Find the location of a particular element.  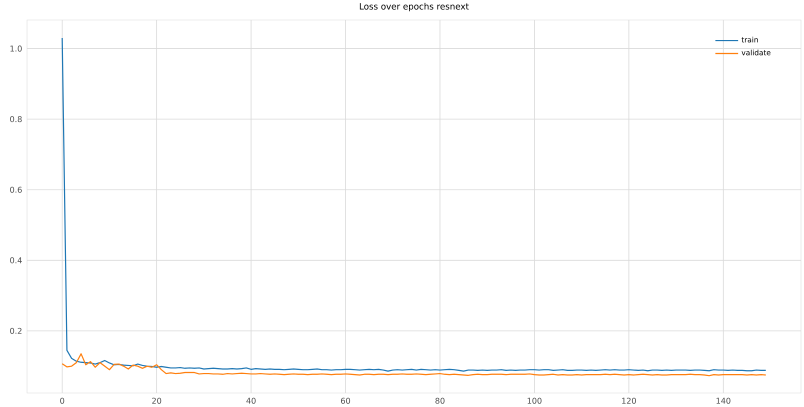

y-tick-label: 0.4 is located at coordinates (16, 260).